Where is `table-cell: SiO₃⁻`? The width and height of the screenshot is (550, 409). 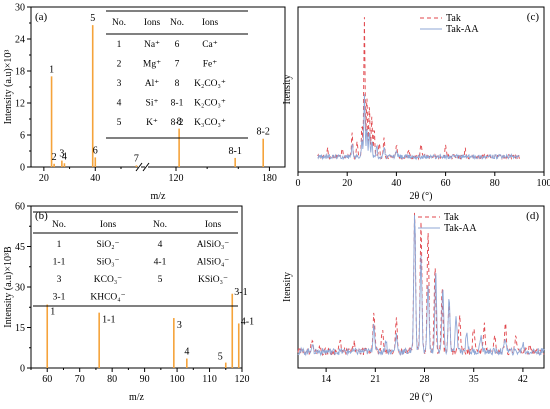 table-cell: SiO₃⁻ is located at coordinates (107, 263).